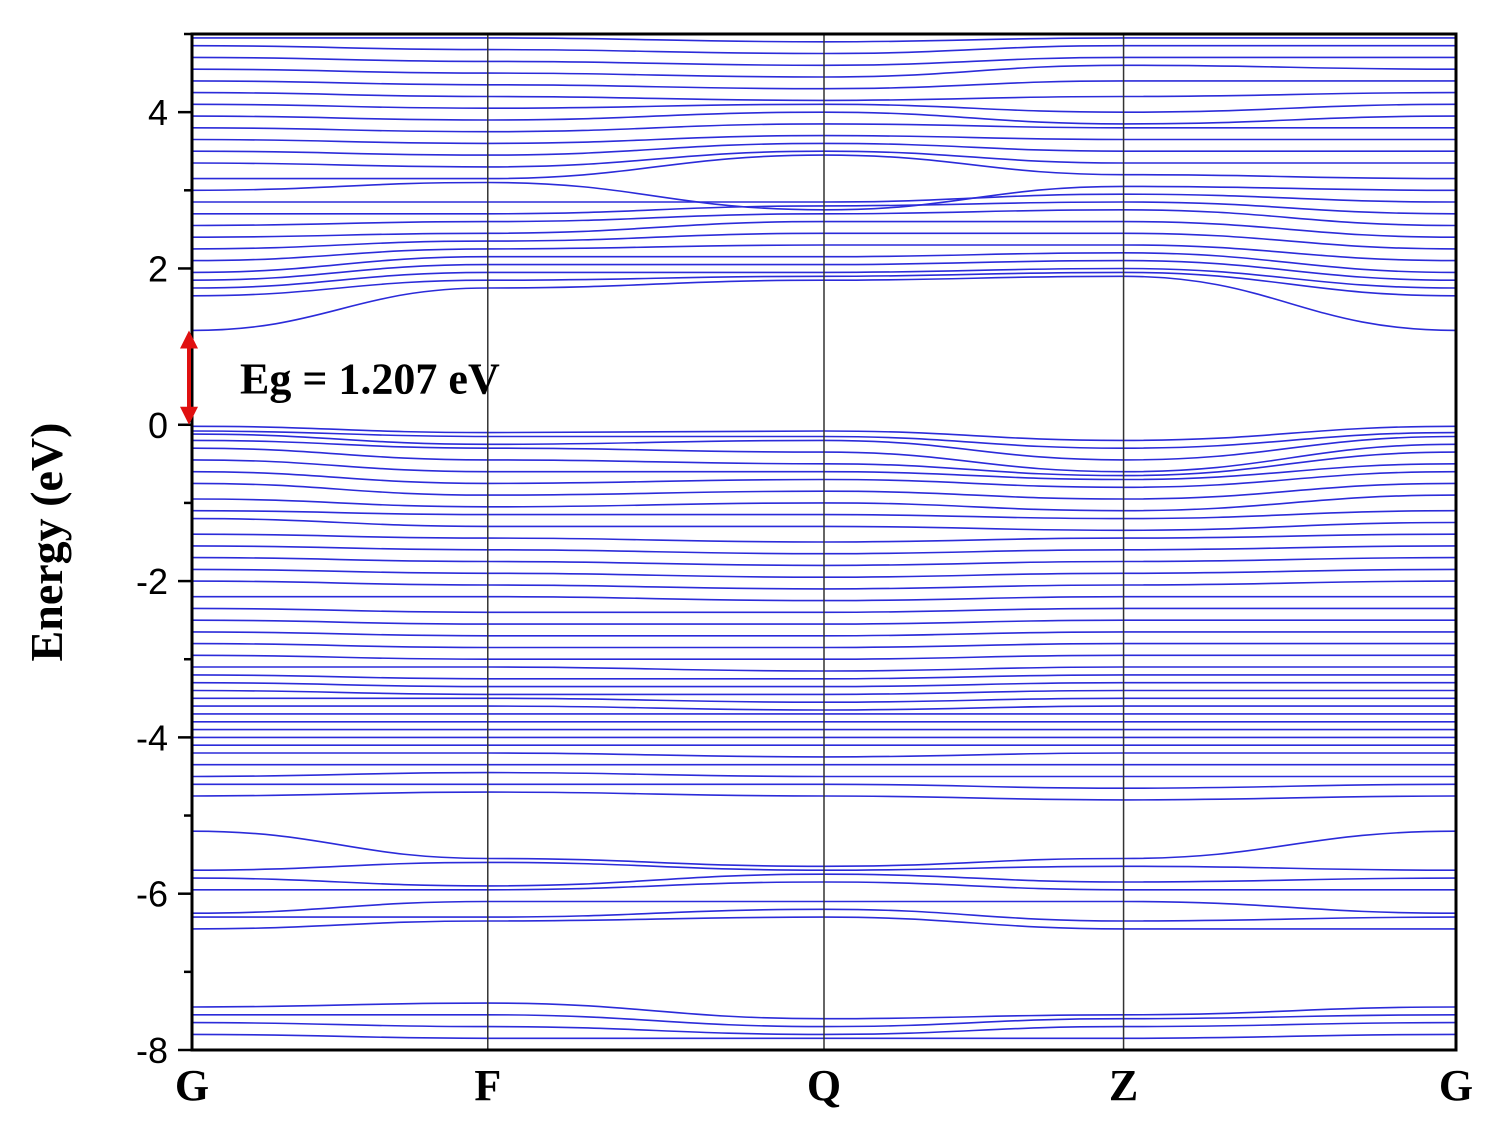 This screenshot has width=1490, height=1141. Describe the element at coordinates (487, 1085) in the screenshot. I see `x-tick-label-1: F` at that location.